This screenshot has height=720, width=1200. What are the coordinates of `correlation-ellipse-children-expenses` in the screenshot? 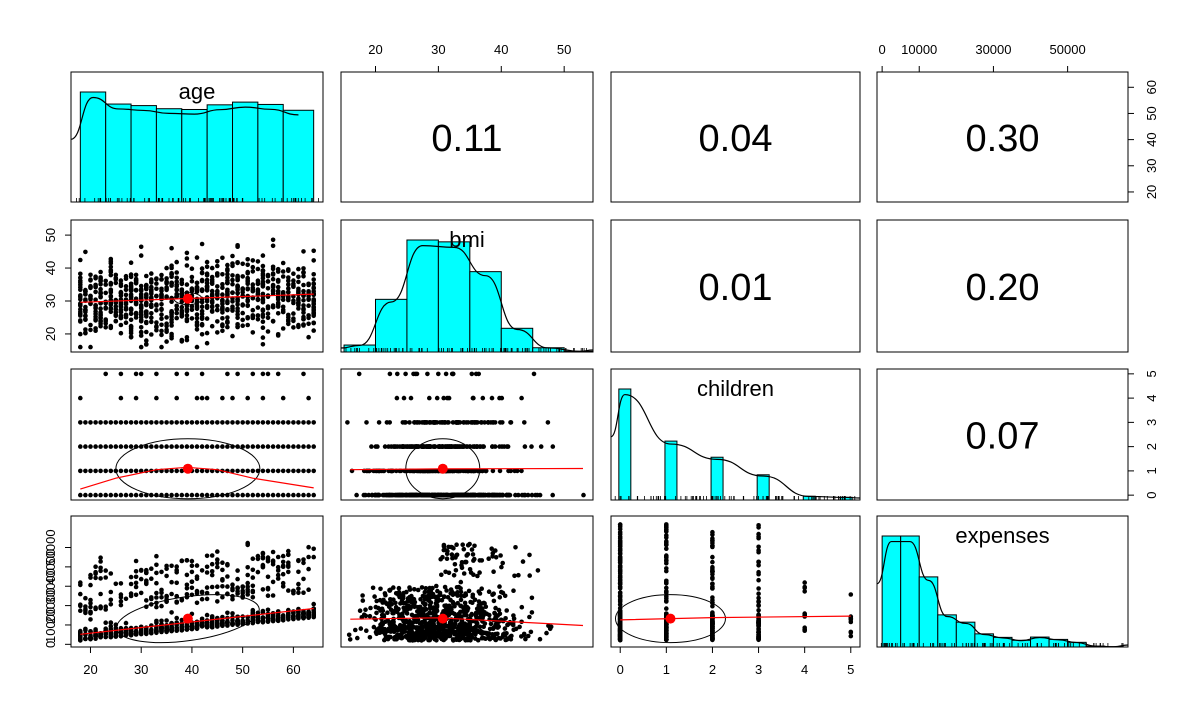 It's located at (670, 619).